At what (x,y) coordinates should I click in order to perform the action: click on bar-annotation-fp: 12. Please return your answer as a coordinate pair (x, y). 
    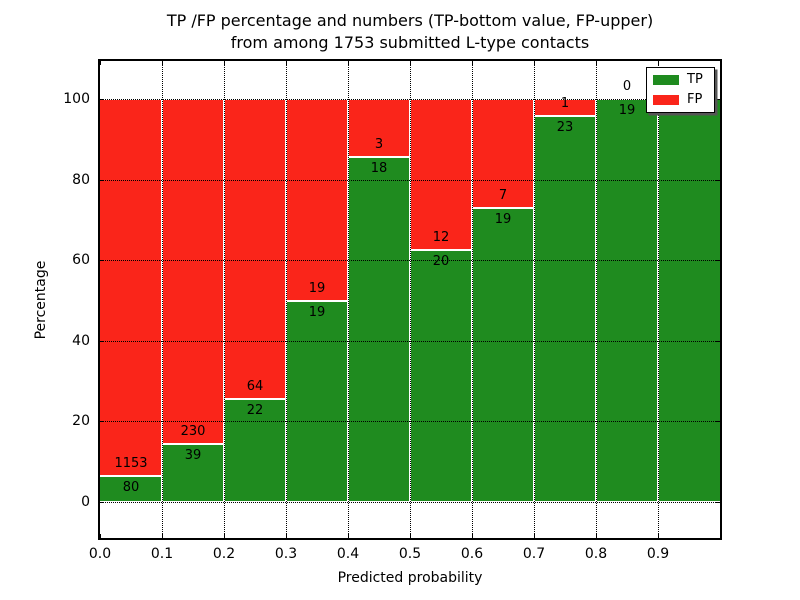
    Looking at the image, I should click on (441, 238).